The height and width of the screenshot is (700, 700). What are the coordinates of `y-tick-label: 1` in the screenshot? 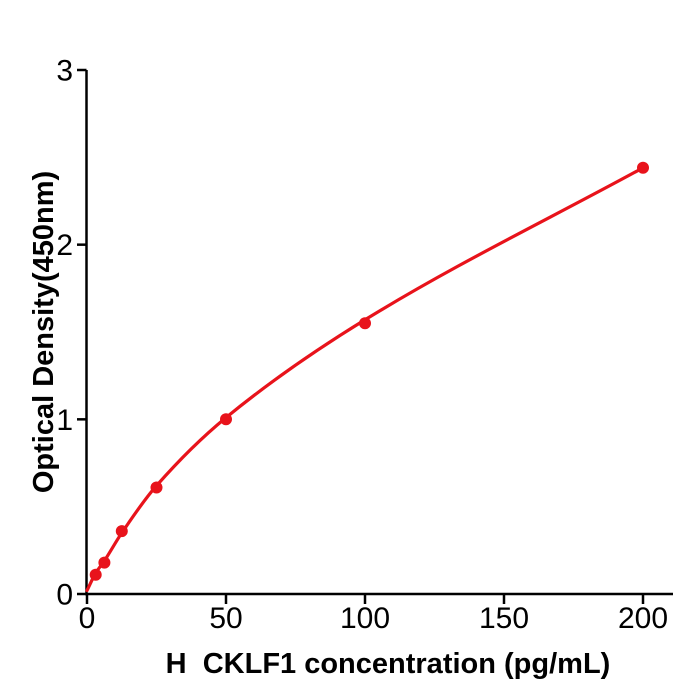 It's located at (64, 420).